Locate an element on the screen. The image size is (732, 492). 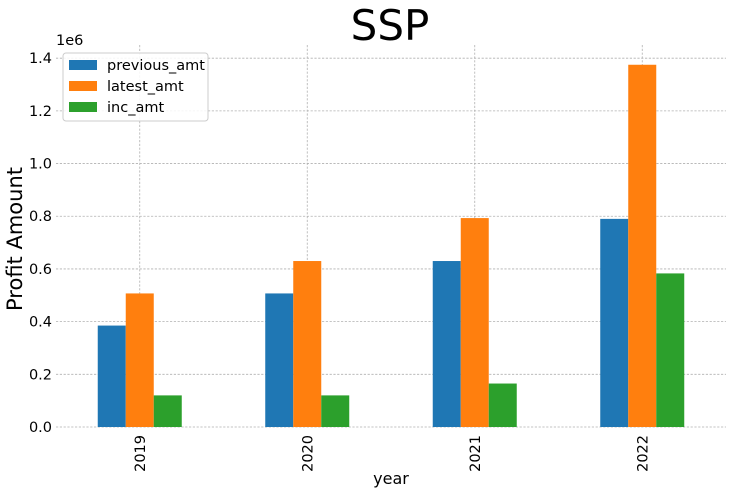
bar-inc_amt-2020 is located at coordinates (335, 411).